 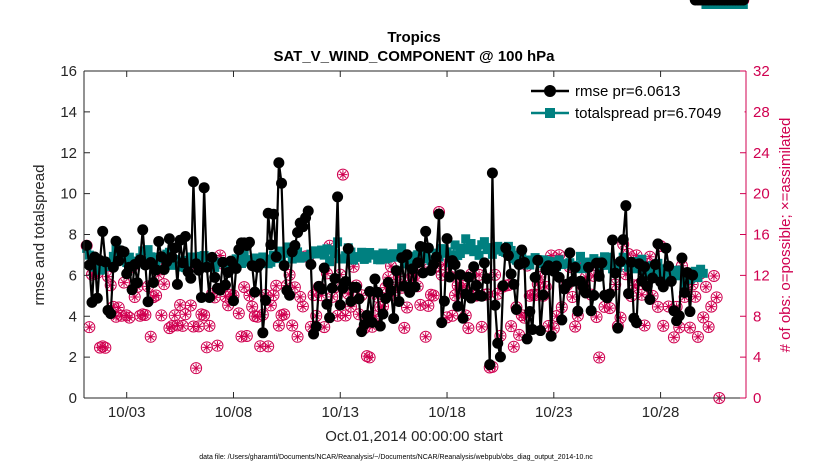 What do you see at coordinates (761, 71) in the screenshot?
I see `y-tick-label-right: 32` at bounding box center [761, 71].